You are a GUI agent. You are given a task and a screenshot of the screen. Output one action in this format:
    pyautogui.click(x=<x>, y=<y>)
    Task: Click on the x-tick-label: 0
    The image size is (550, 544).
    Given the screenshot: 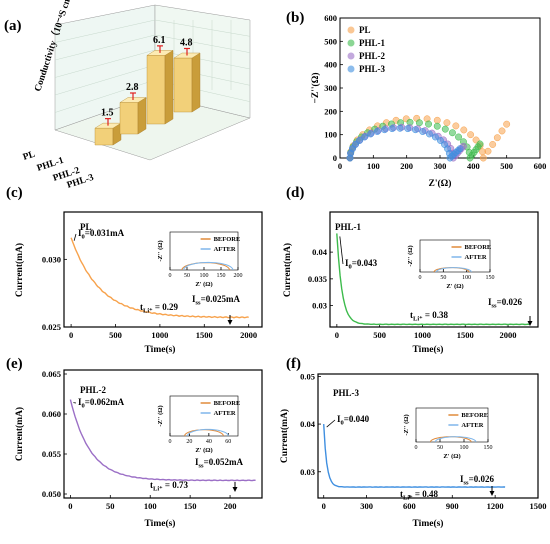 What is the action you would take?
    pyautogui.click(x=324, y=506)
    